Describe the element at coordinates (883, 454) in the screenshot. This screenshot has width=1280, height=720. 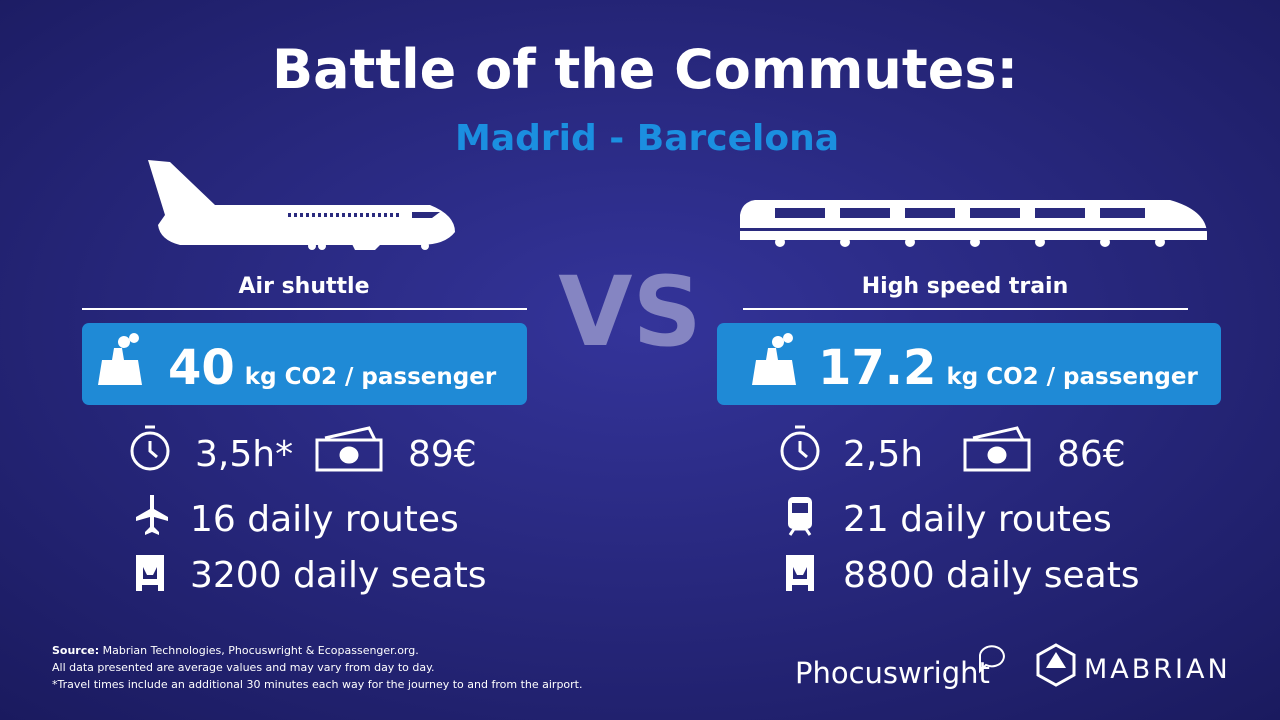
I see `travel-time: 2,5h` at that location.